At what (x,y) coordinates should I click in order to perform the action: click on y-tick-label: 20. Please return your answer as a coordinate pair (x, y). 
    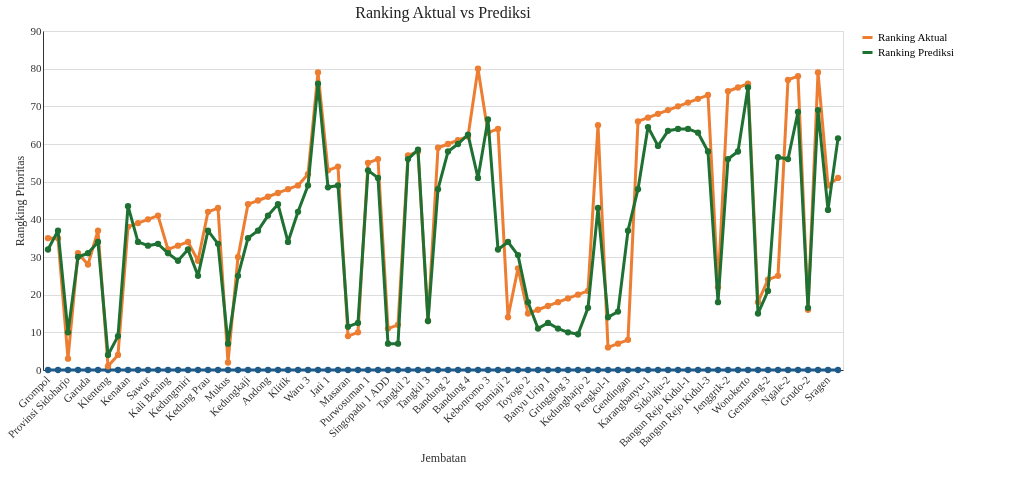
    Looking at the image, I should click on (36, 294).